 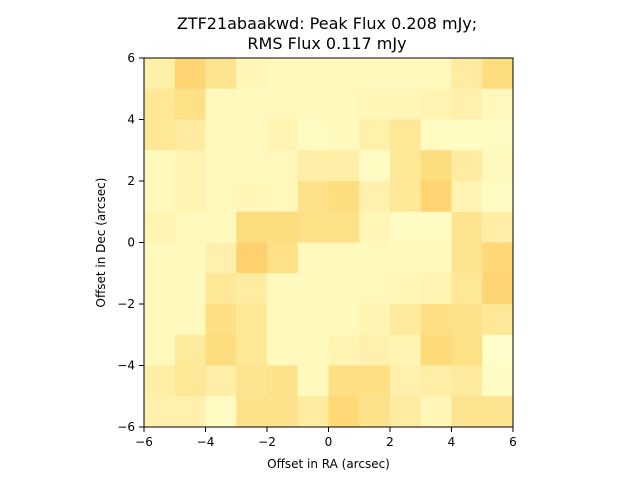 What do you see at coordinates (452, 442) in the screenshot?
I see `x-tick-label: 4` at bounding box center [452, 442].